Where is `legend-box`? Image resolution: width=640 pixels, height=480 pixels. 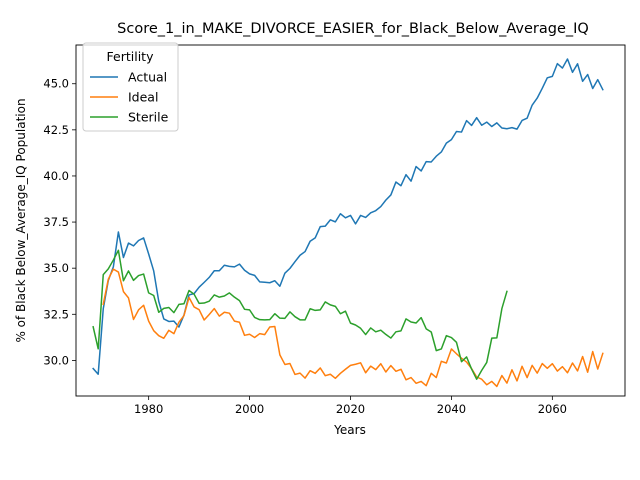 legend-box is located at coordinates (130, 87).